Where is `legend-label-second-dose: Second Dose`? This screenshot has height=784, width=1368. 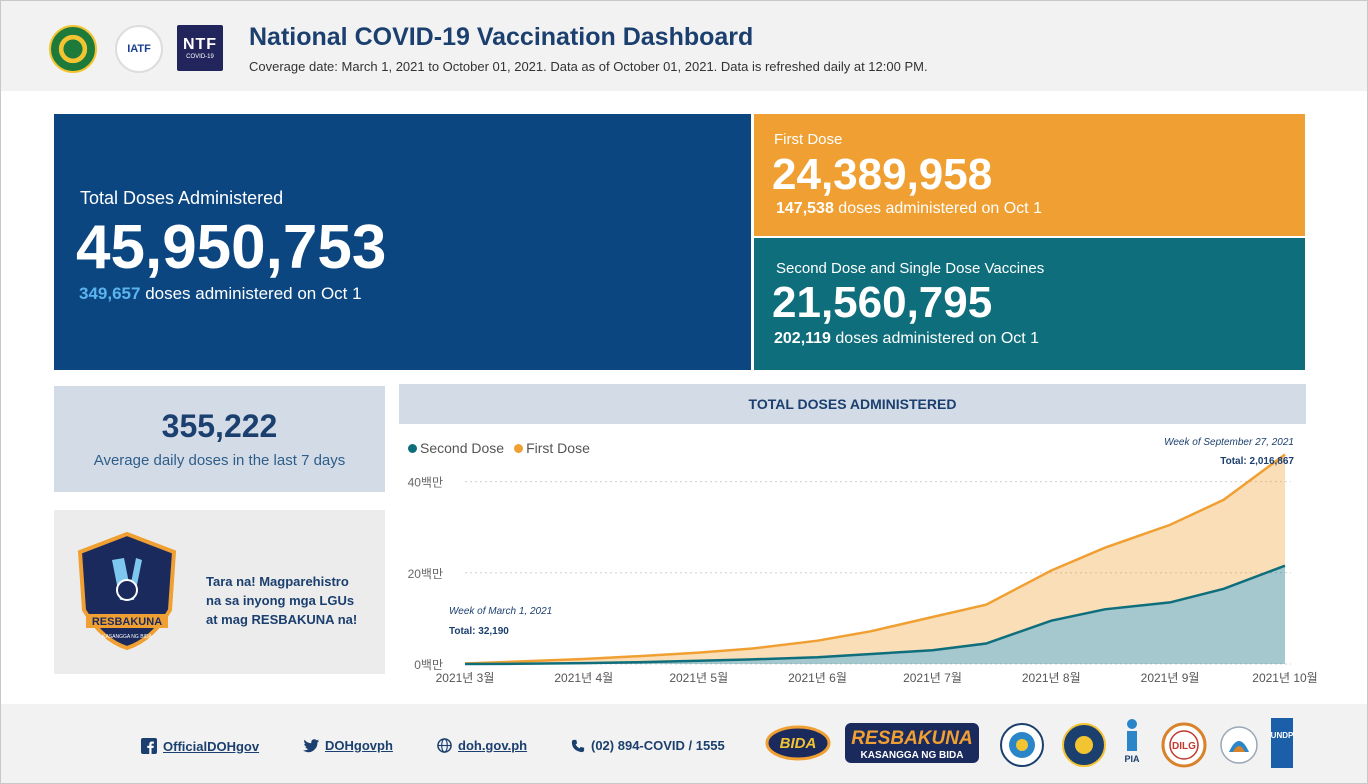 legend-label-second-dose: Second Dose is located at coordinates (462, 448).